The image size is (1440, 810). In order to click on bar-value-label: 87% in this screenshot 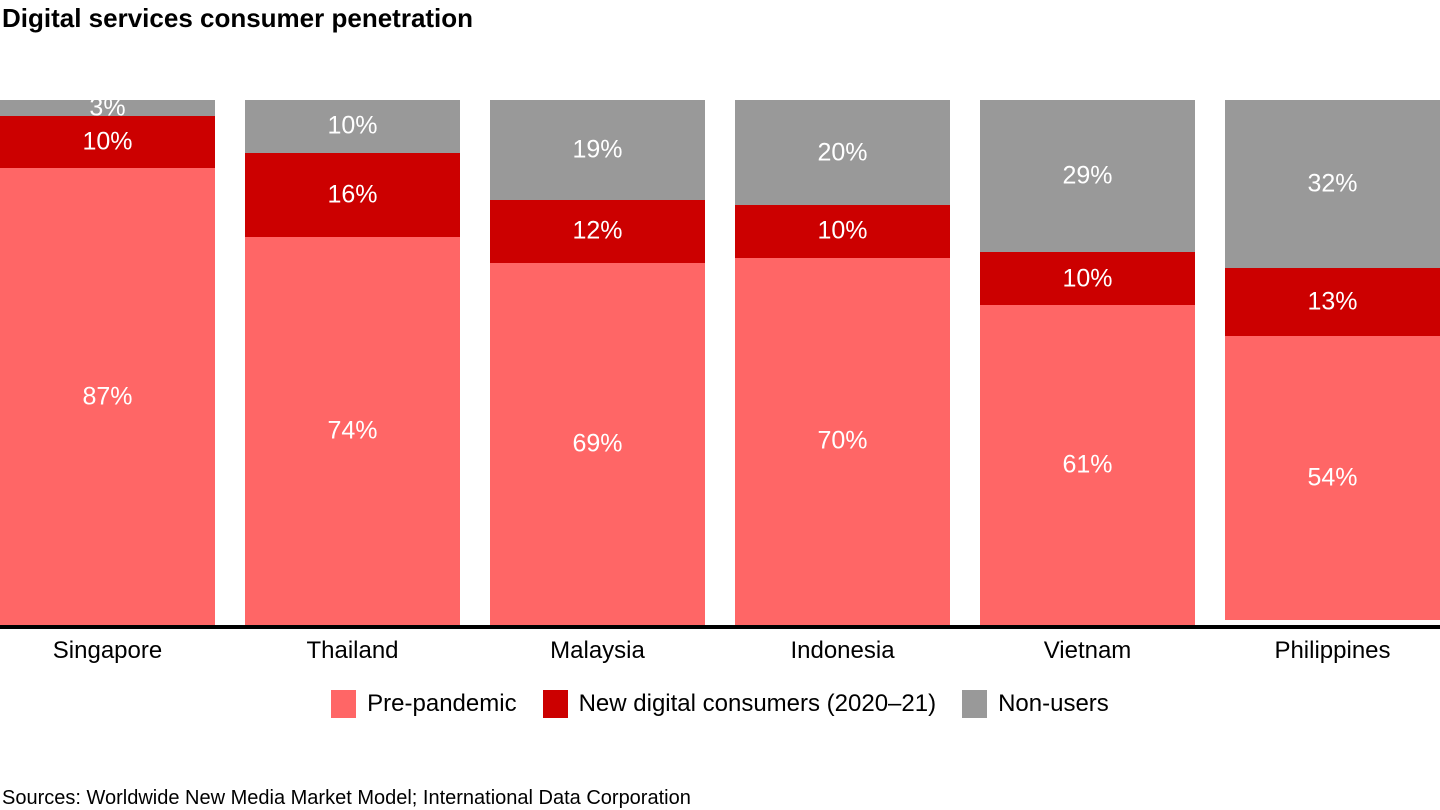, I will do `click(107, 396)`.